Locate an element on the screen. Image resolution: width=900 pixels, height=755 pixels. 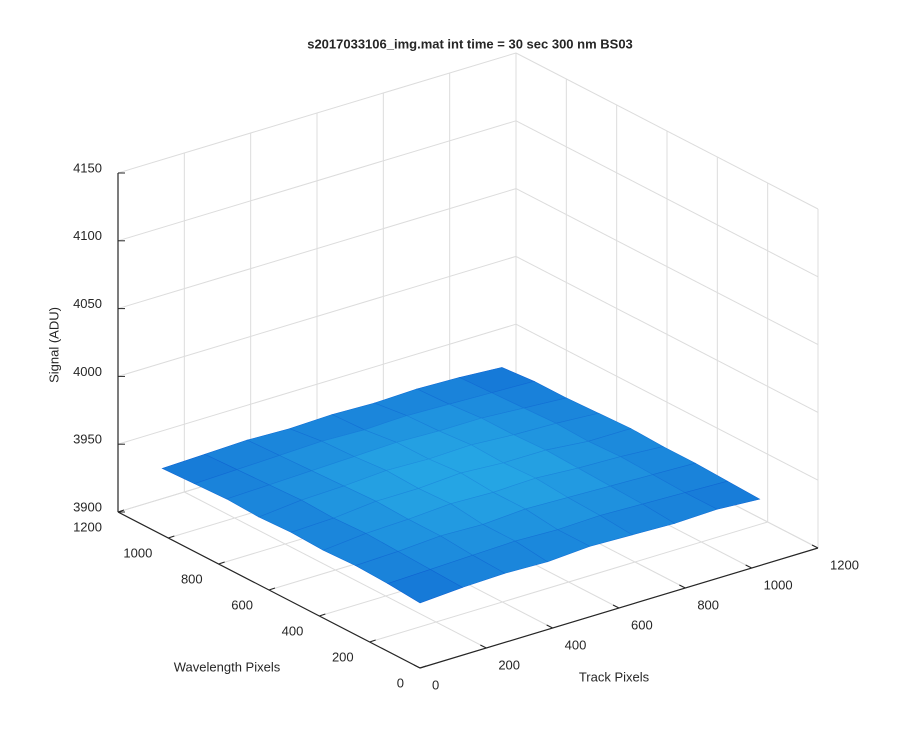
x-axis-label: Track Pixels is located at coordinates (614, 676).